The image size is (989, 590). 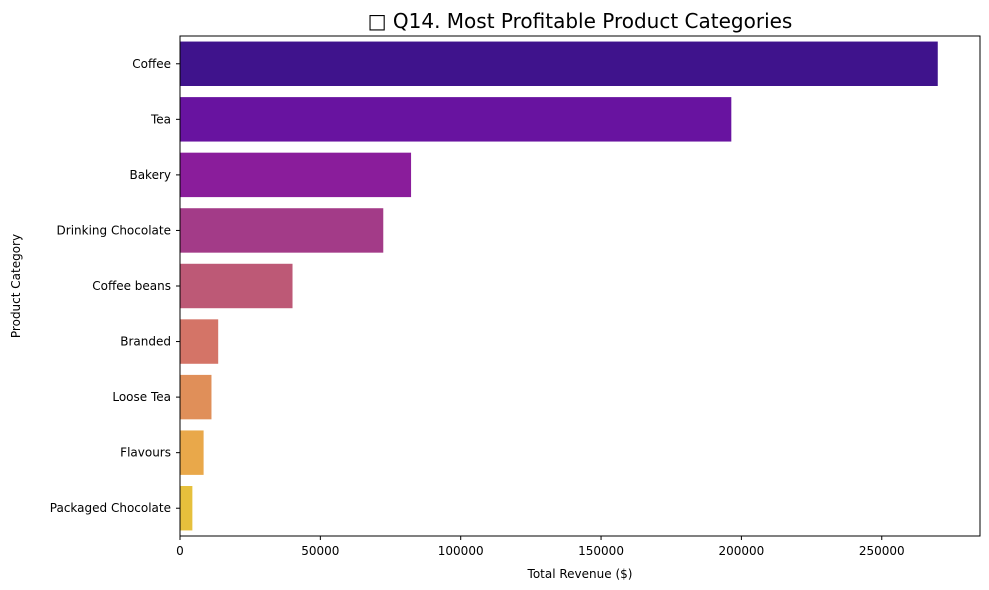 What do you see at coordinates (145, 453) in the screenshot?
I see `y-tick-label: Flavours` at bounding box center [145, 453].